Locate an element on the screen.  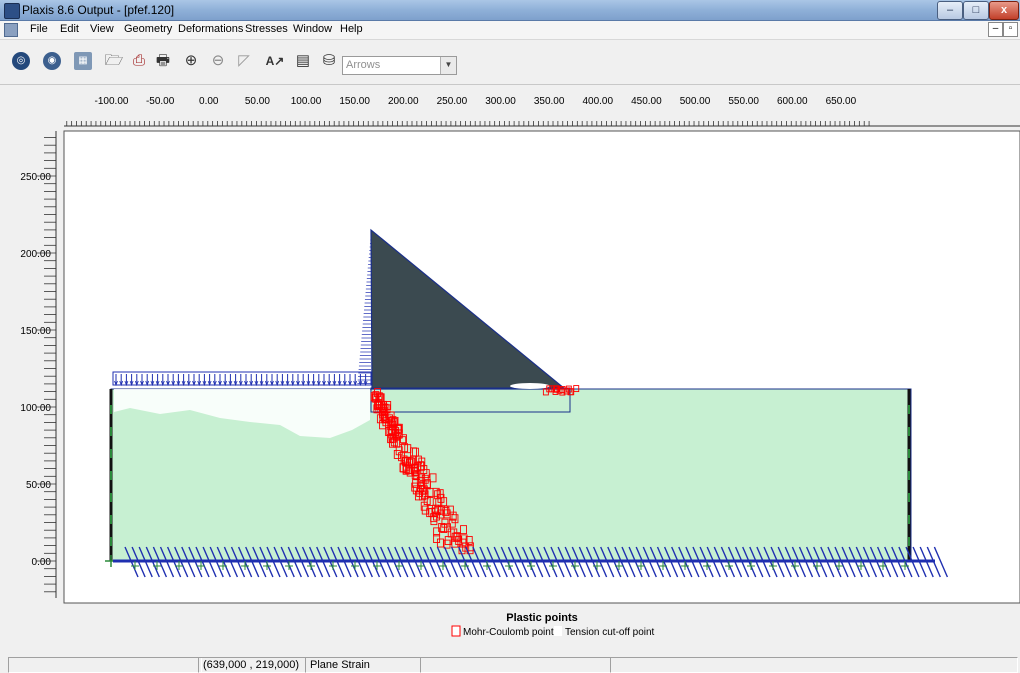
tension-zone is located at coordinates (530, 386).